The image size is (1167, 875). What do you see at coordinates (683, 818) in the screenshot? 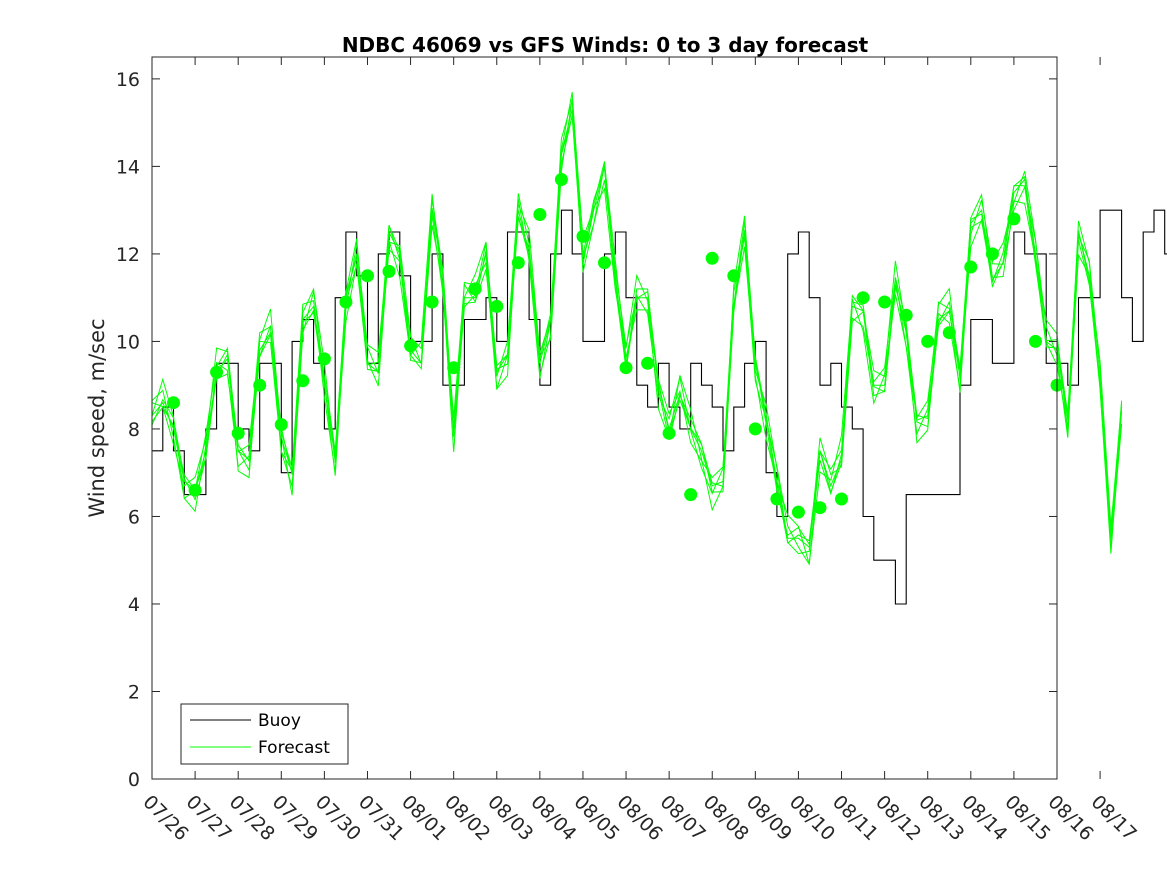
I see `x-tick-label: 08/07` at bounding box center [683, 818].